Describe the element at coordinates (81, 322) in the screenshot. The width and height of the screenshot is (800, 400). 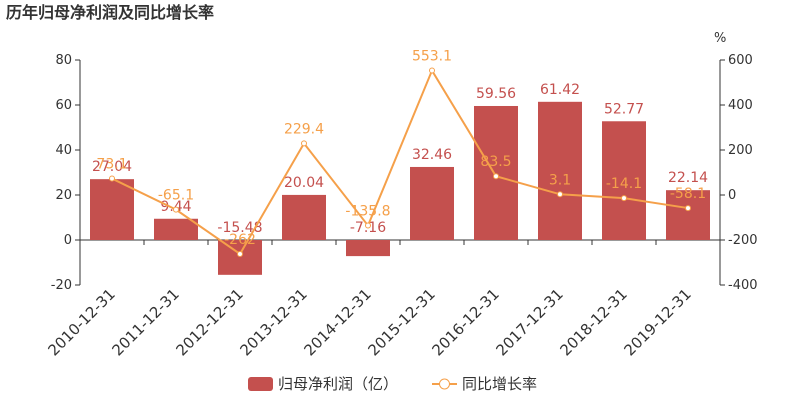
I see `x-tick-label: 2010-12-31` at that location.